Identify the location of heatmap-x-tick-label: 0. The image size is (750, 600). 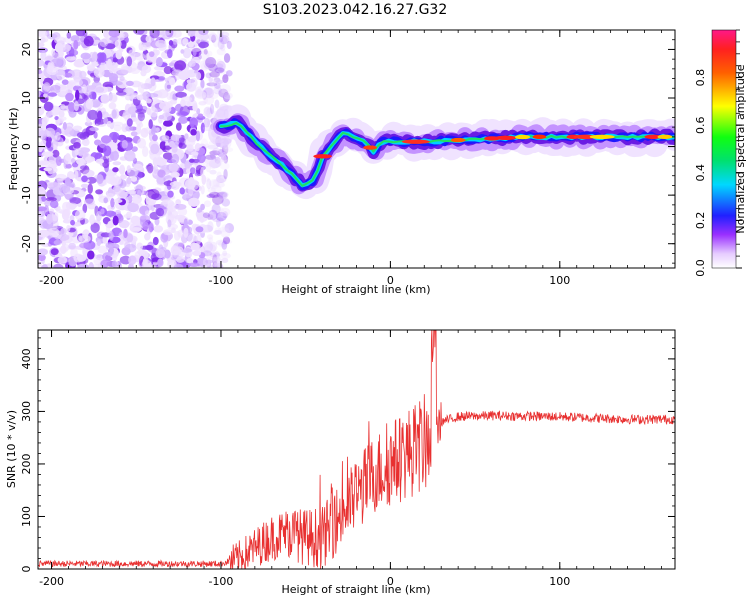
(390, 280).